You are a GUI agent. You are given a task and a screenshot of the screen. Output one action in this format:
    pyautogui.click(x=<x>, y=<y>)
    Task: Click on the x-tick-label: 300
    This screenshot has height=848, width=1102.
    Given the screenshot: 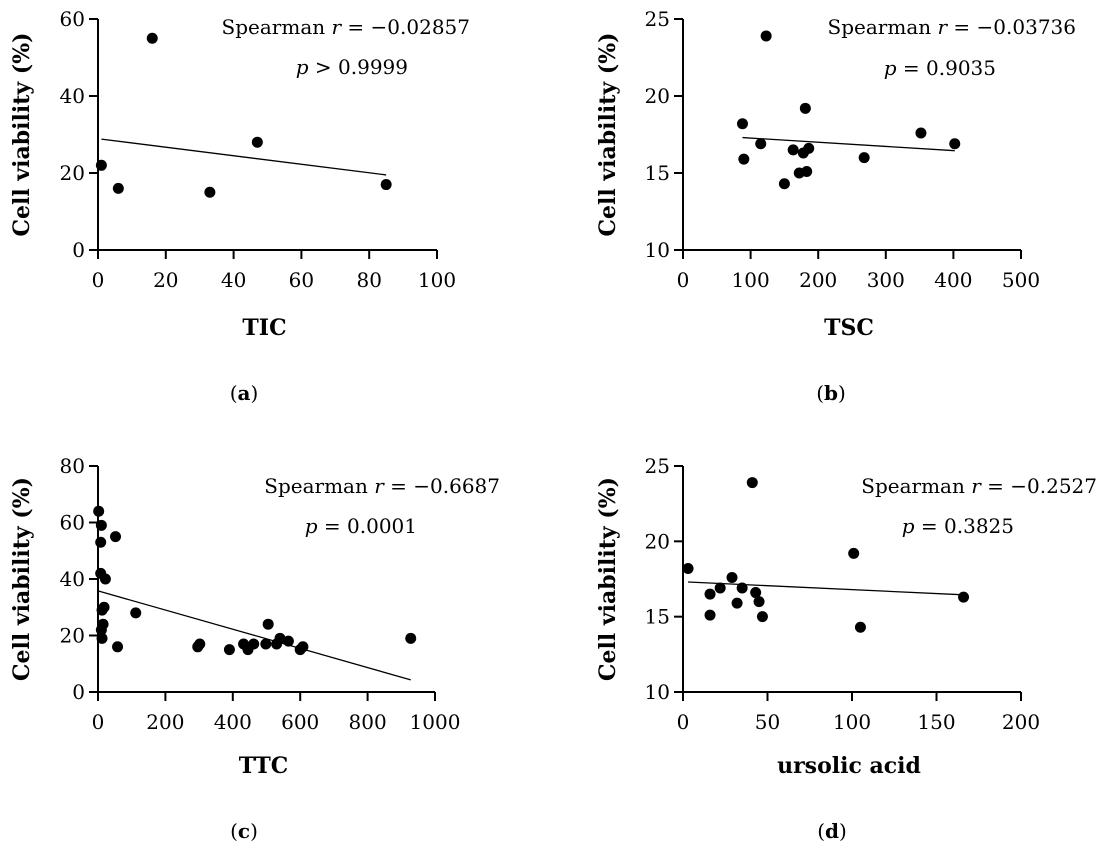 What is the action you would take?
    pyautogui.click(x=886, y=280)
    